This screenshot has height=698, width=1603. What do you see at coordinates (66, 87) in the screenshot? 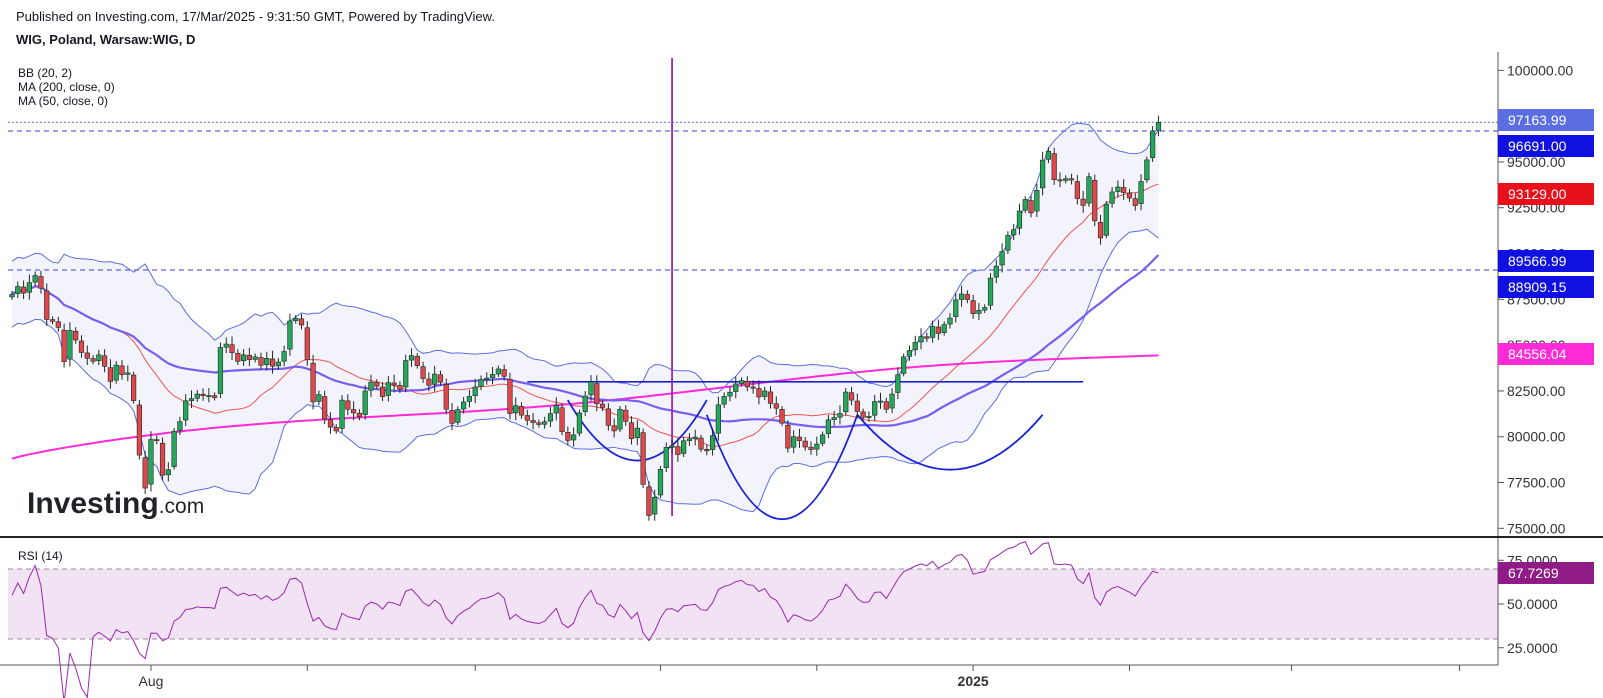
I see `indicator-ma200: MA (200, close, 0)` at bounding box center [66, 87].